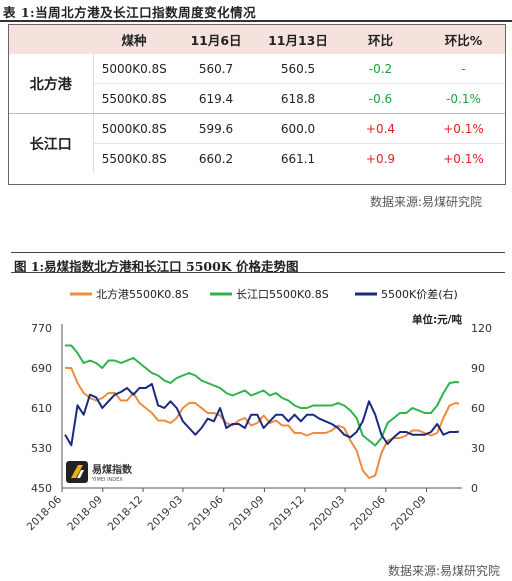 The image size is (512, 581). What do you see at coordinates (216, 39) in the screenshot?
I see `header-week1: 11月6日` at bounding box center [216, 39].